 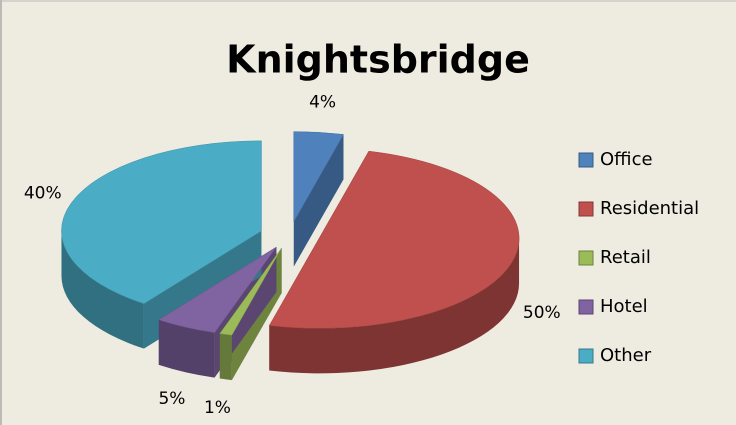 I want to click on legend-label: Residential, so click(x=649, y=208).